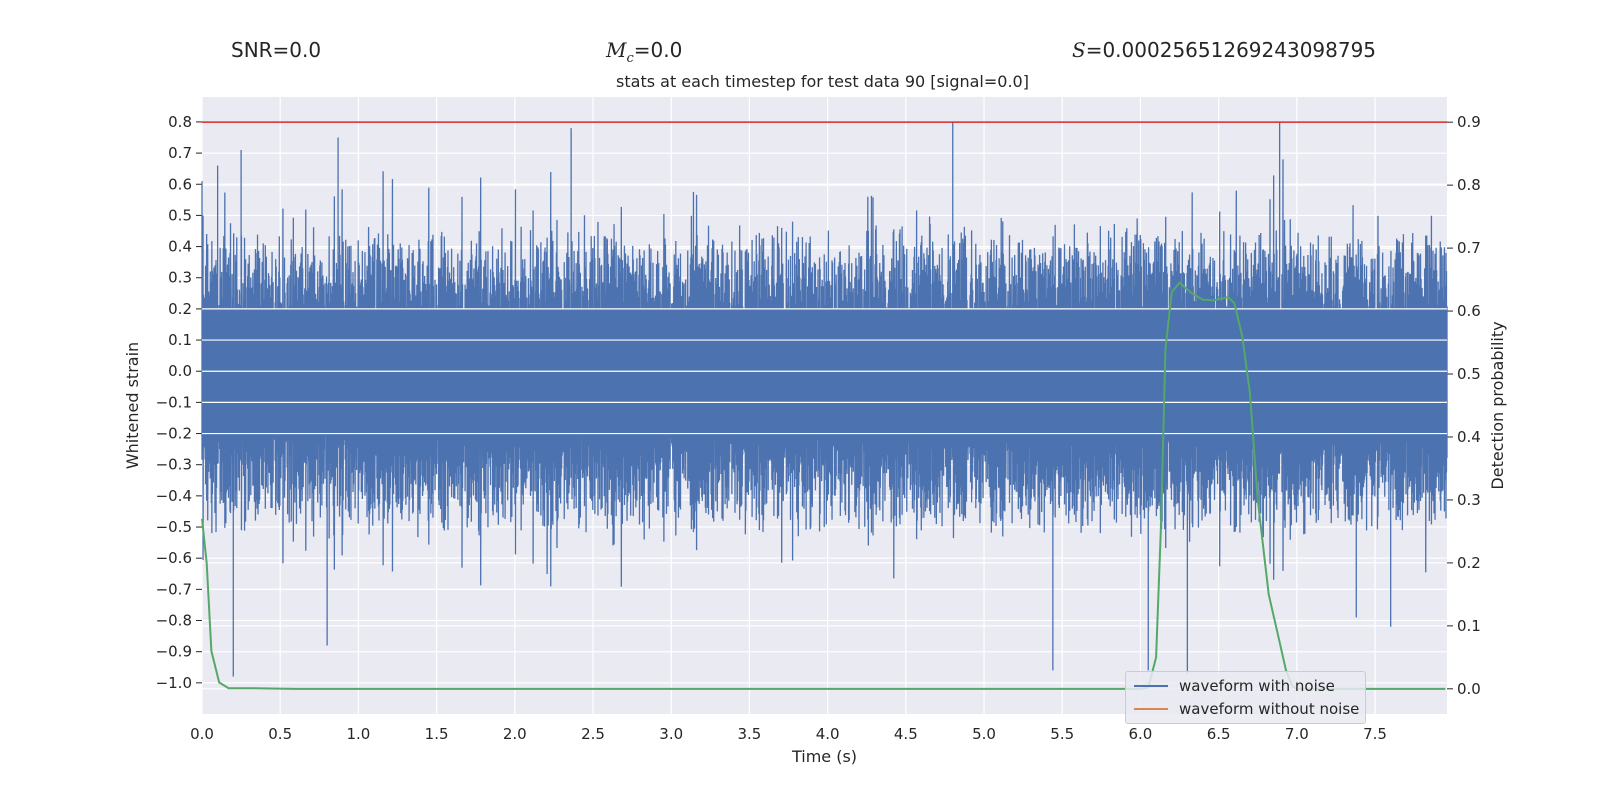 This screenshot has height=800, width=1600. I want to click on y-tick-label: −0.9, so click(174, 652).